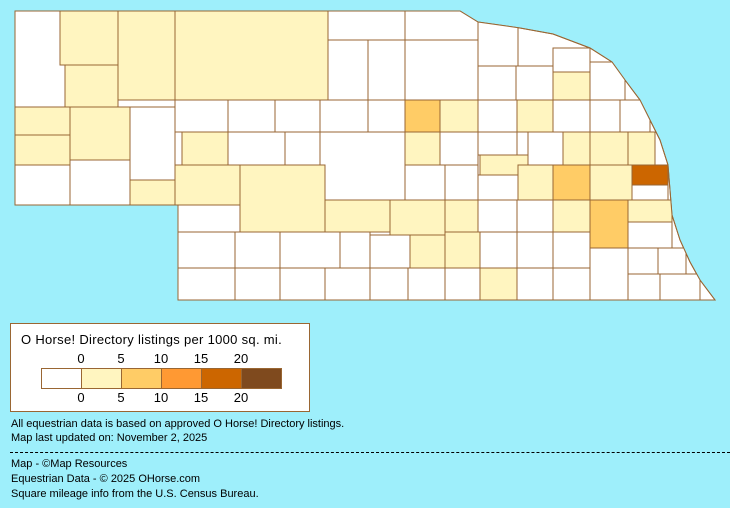 This screenshot has height=508, width=730. What do you see at coordinates (106, 479) in the screenshot?
I see `data-credit: Equestrian Data - © 2025 OHorse.com` at bounding box center [106, 479].